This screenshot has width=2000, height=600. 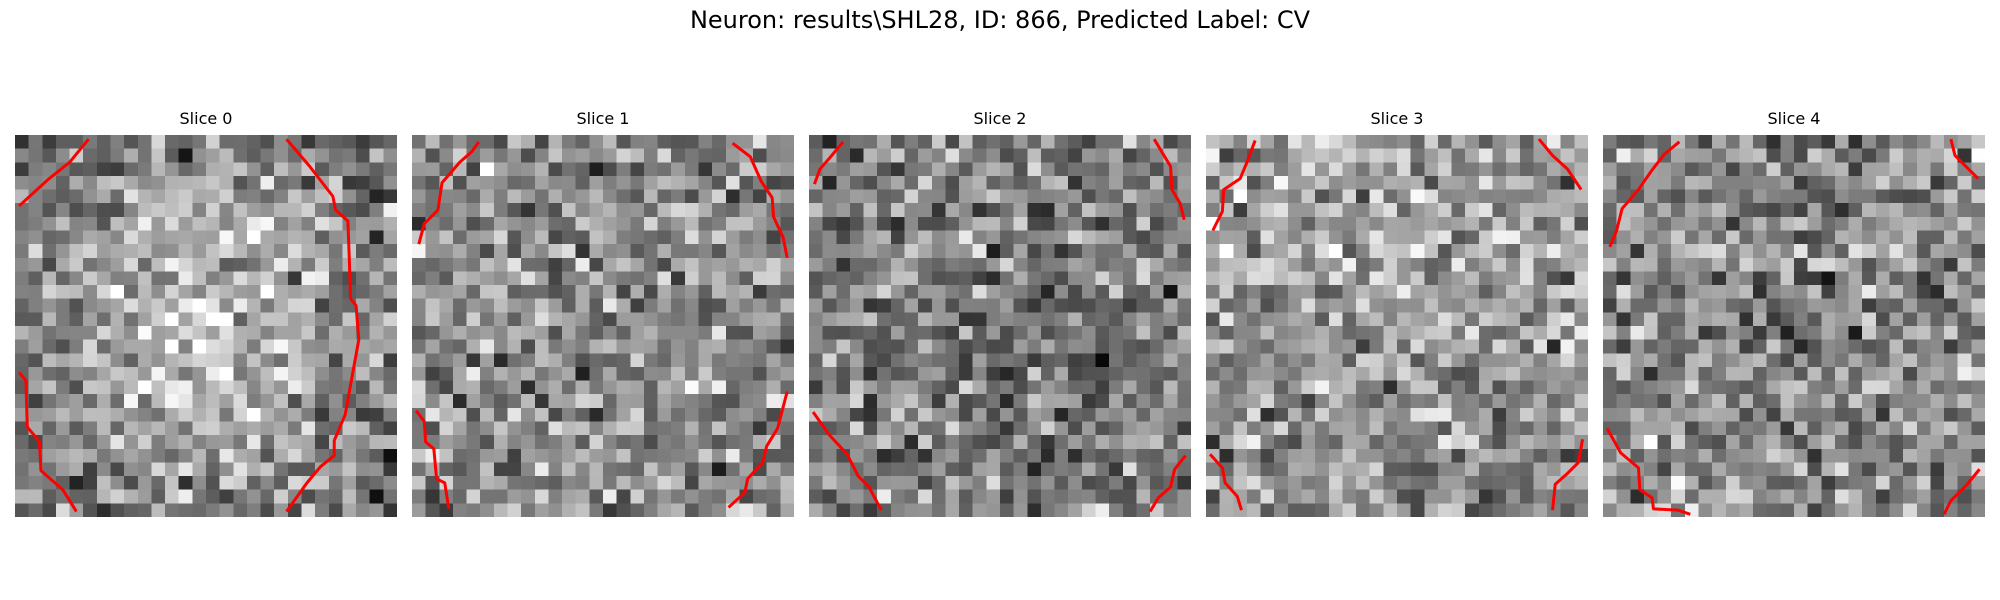 What do you see at coordinates (1397, 118) in the screenshot?
I see `slice-title: Slice 3` at bounding box center [1397, 118].